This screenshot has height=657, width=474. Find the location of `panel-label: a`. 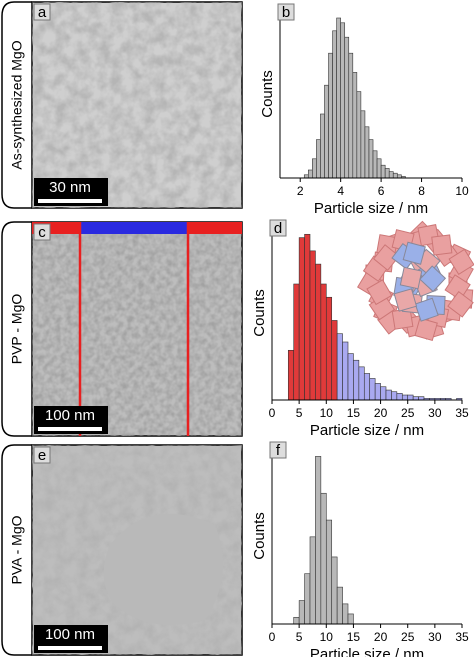

panel-label: a is located at coordinates (42, 12).